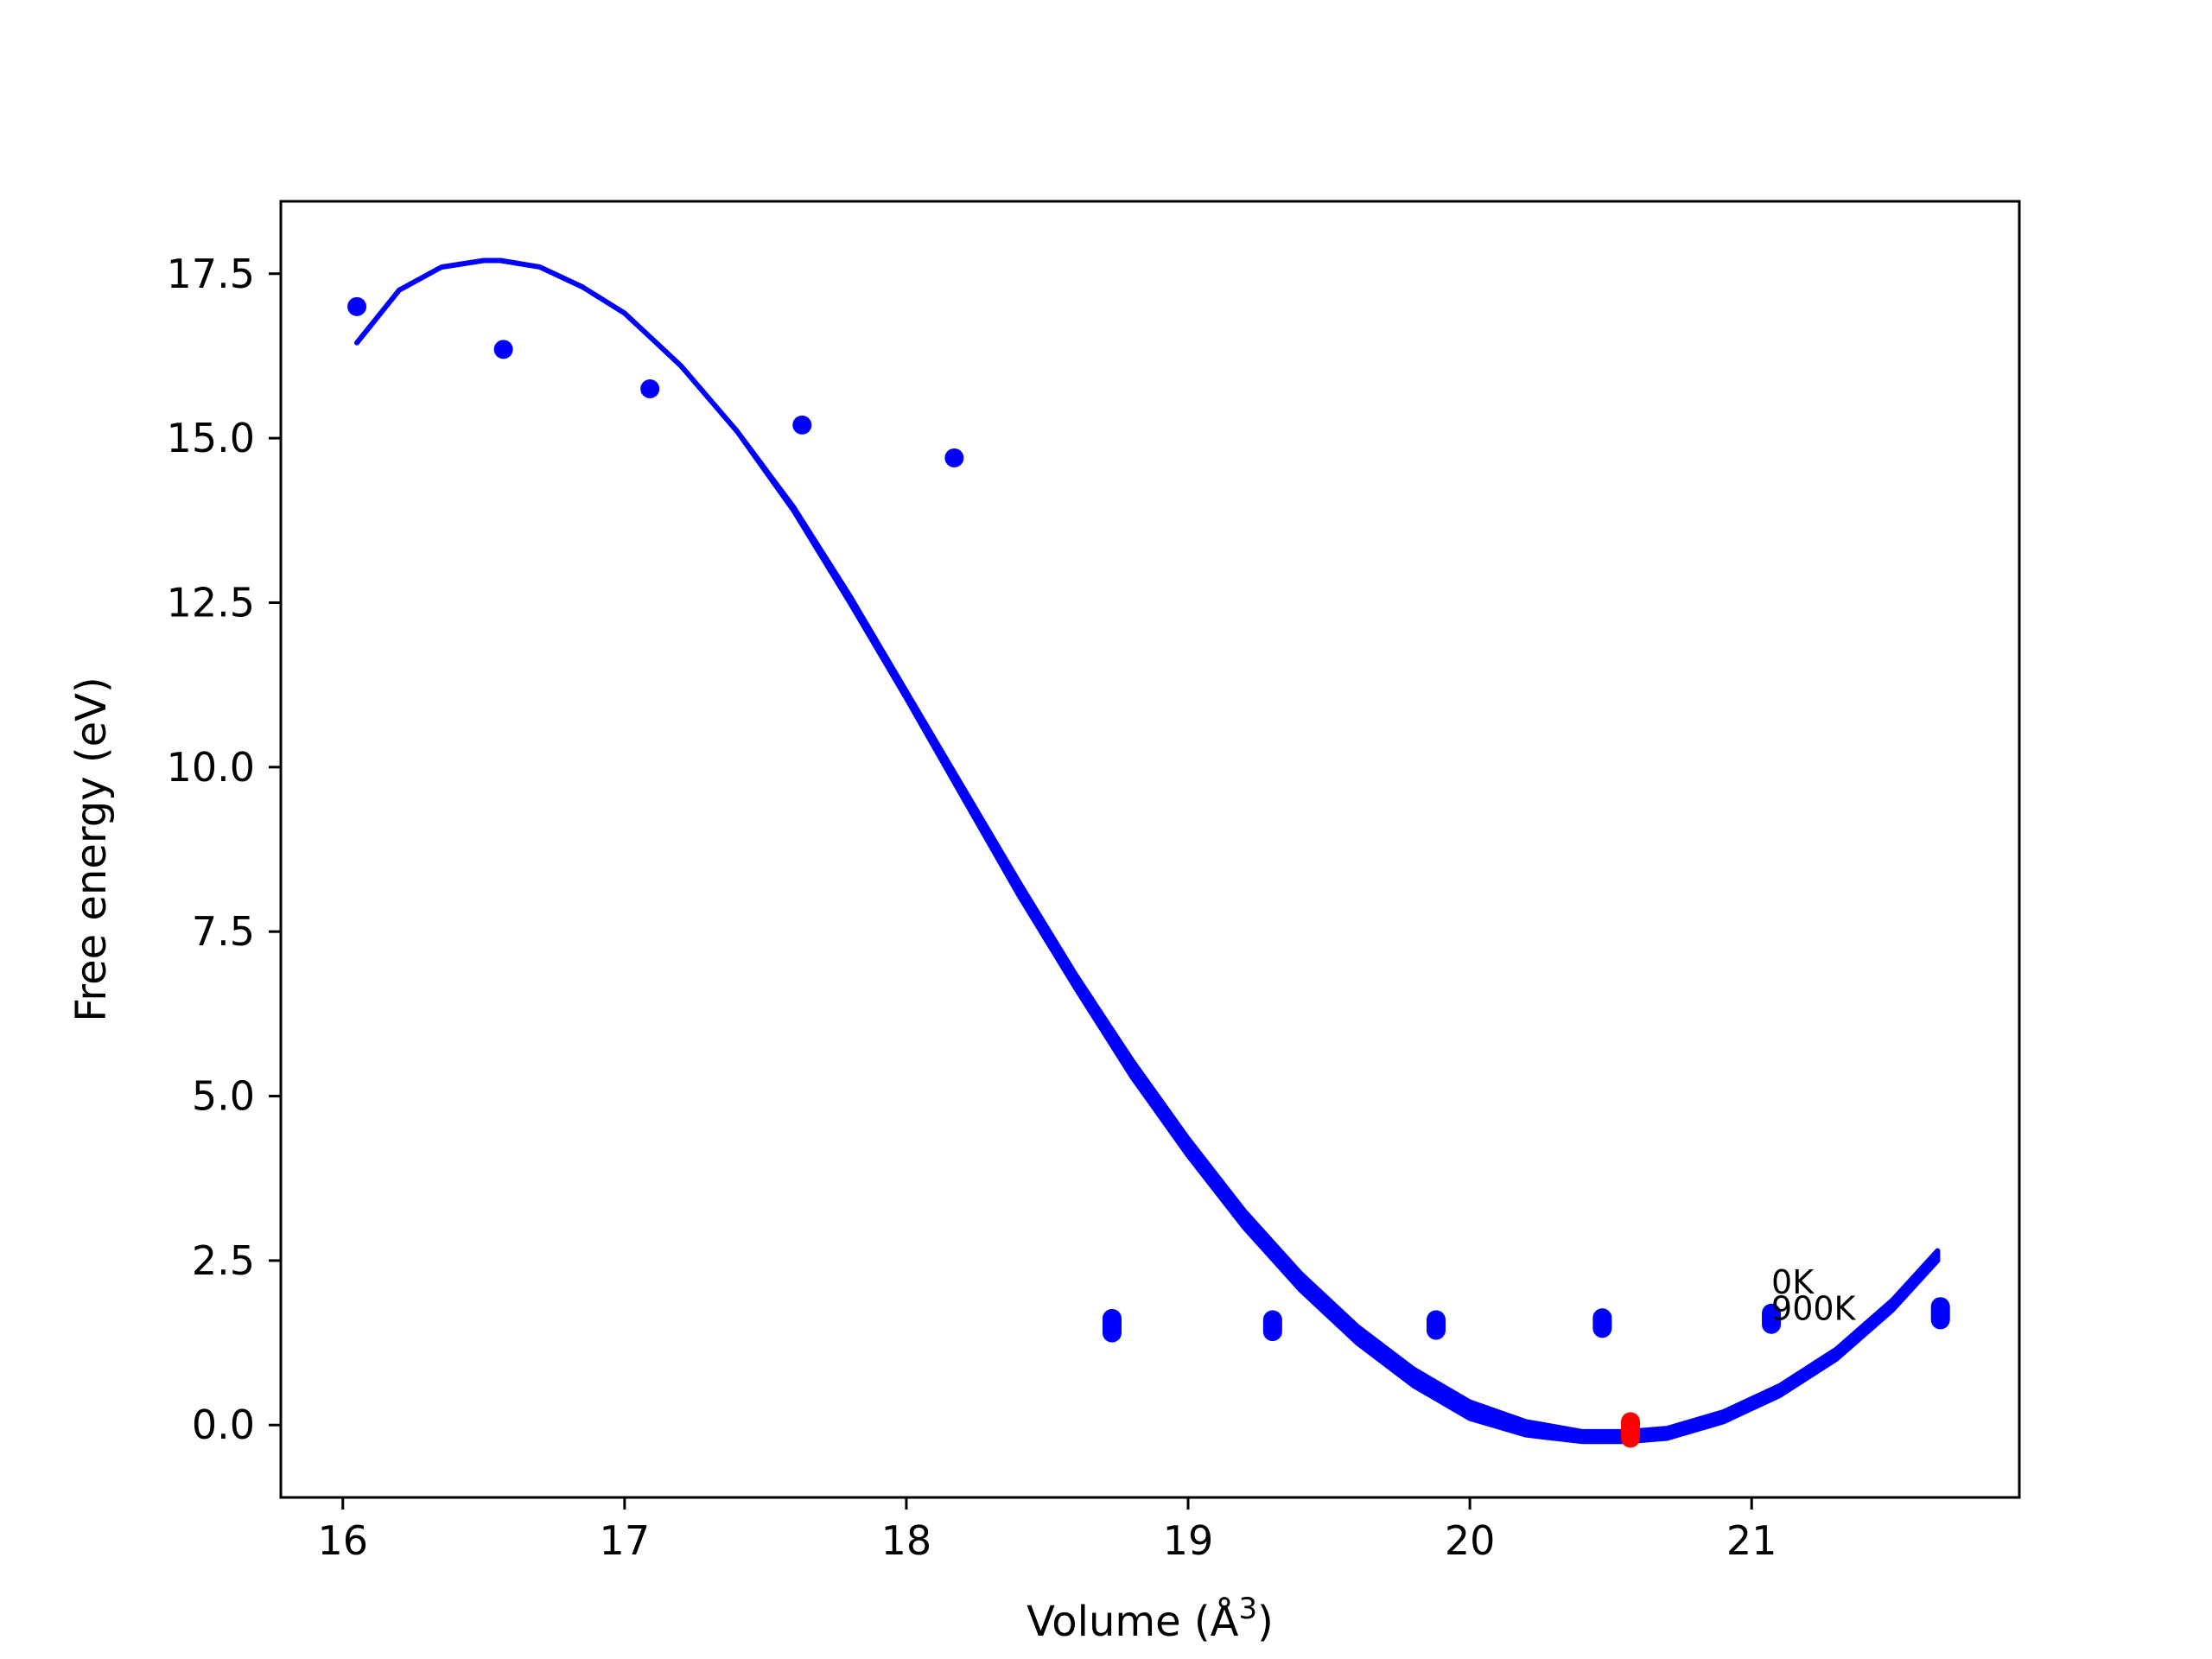 Image resolution: width=2212 pixels, height=1659 pixels. I want to click on y-tick-label: 10.0, so click(211, 767).